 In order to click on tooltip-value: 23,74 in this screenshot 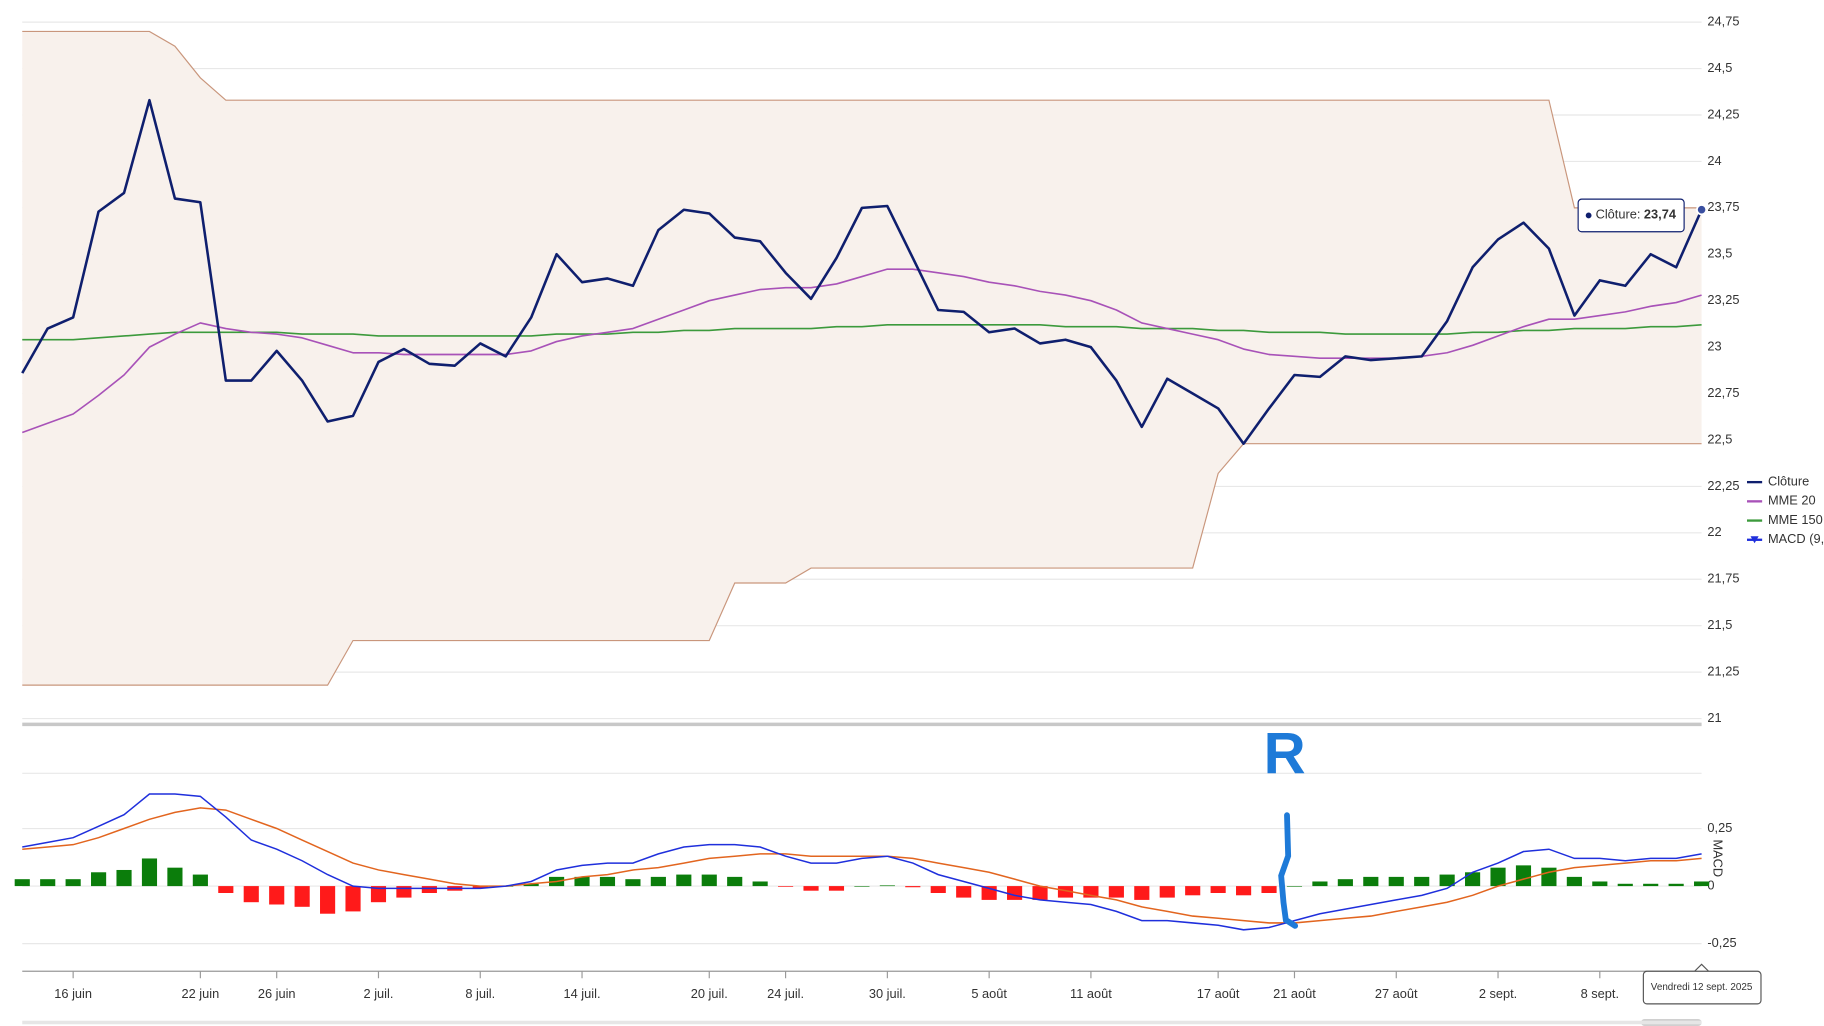, I will do `click(1660, 214)`.